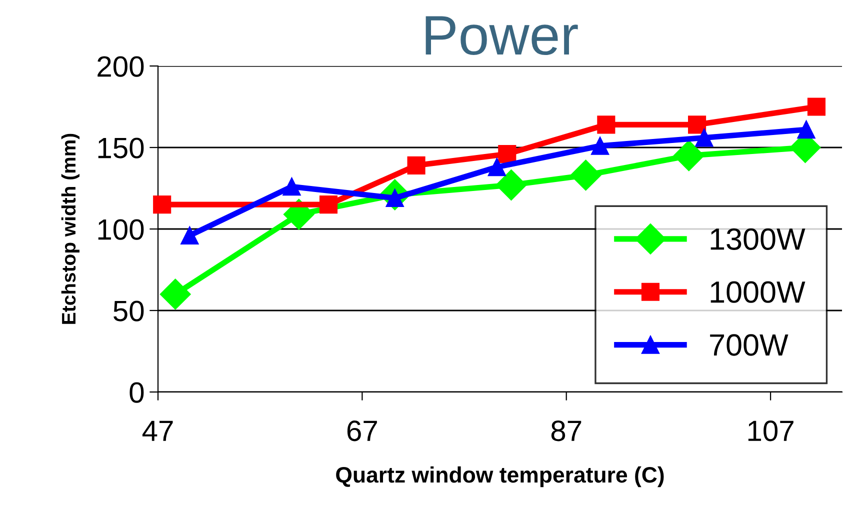 Image resolution: width=861 pixels, height=517 pixels. Describe the element at coordinates (70, 229) in the screenshot. I see `y-axis-title: Etchstop width (mm)` at that location.